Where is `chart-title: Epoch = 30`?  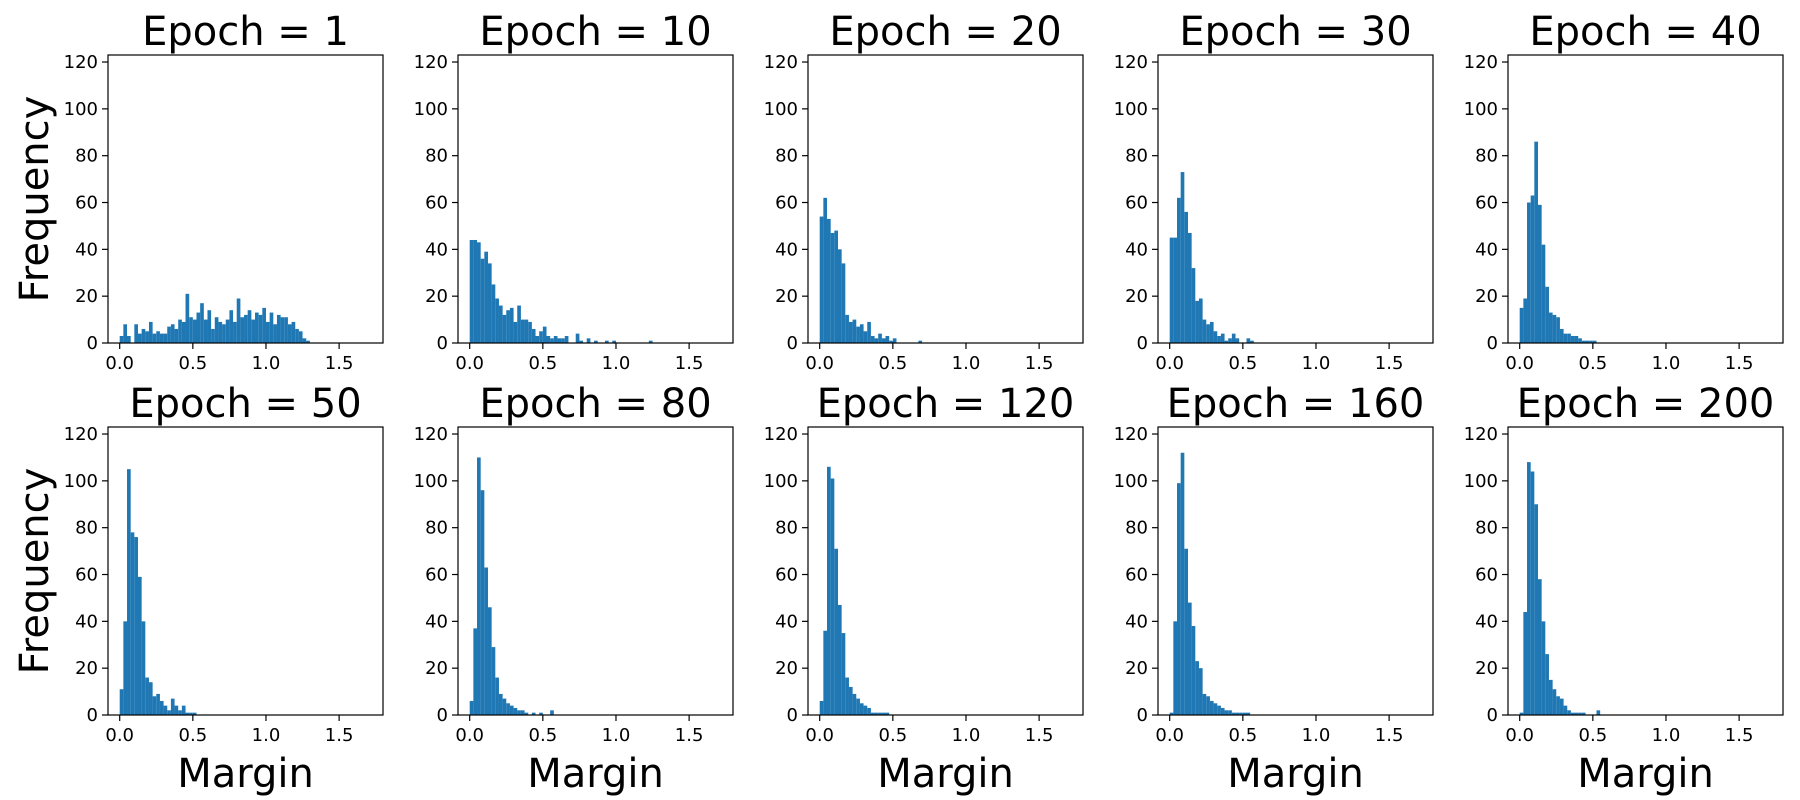 chart-title: Epoch = 30 is located at coordinates (1295, 32).